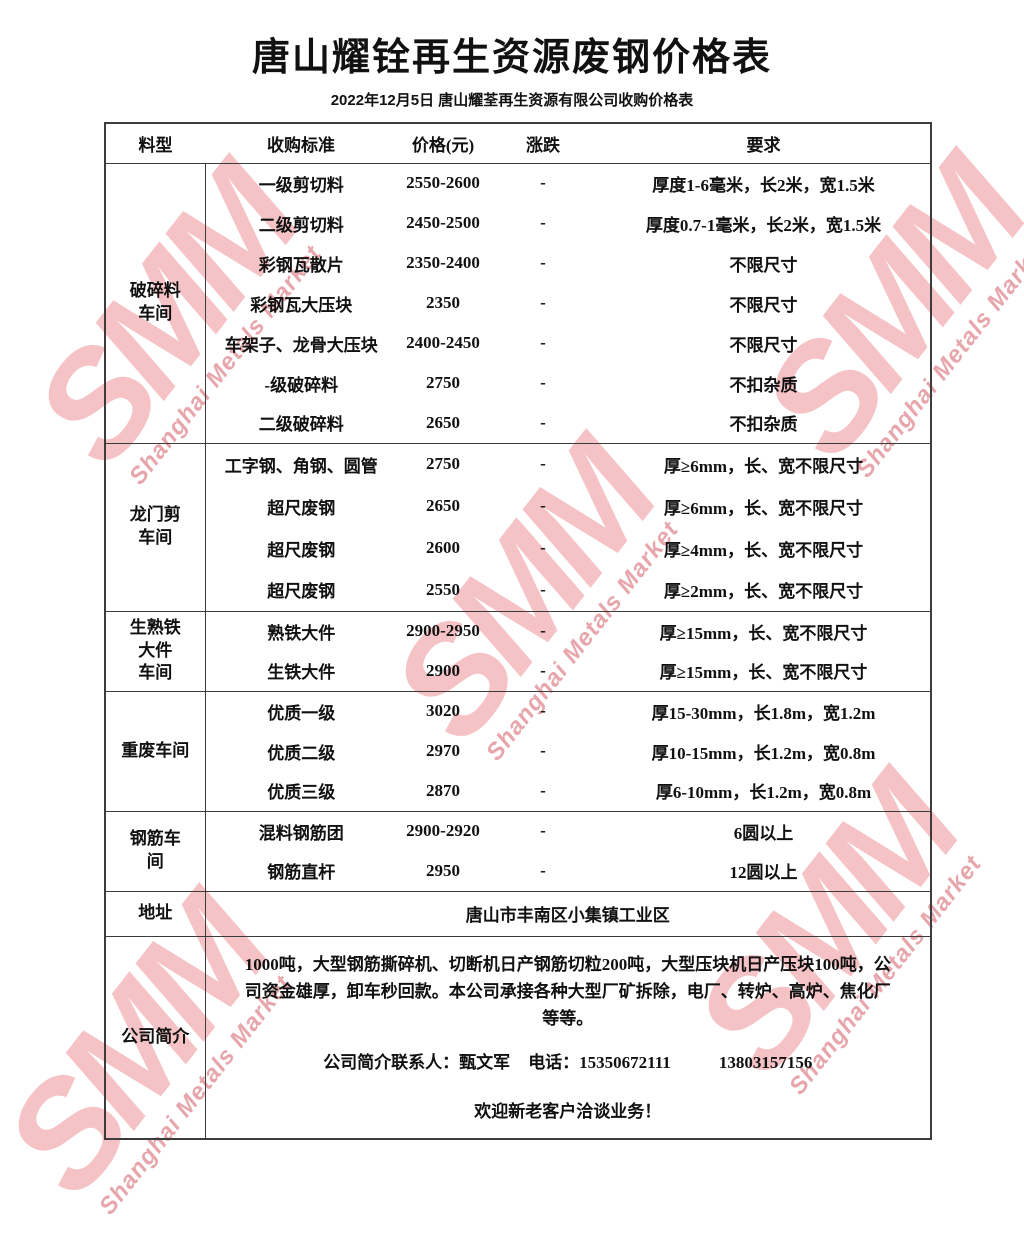 Image resolution: width=1024 pixels, height=1235 pixels. What do you see at coordinates (301, 592) in the screenshot?
I see `standard-cell: 超尺废钢` at bounding box center [301, 592].